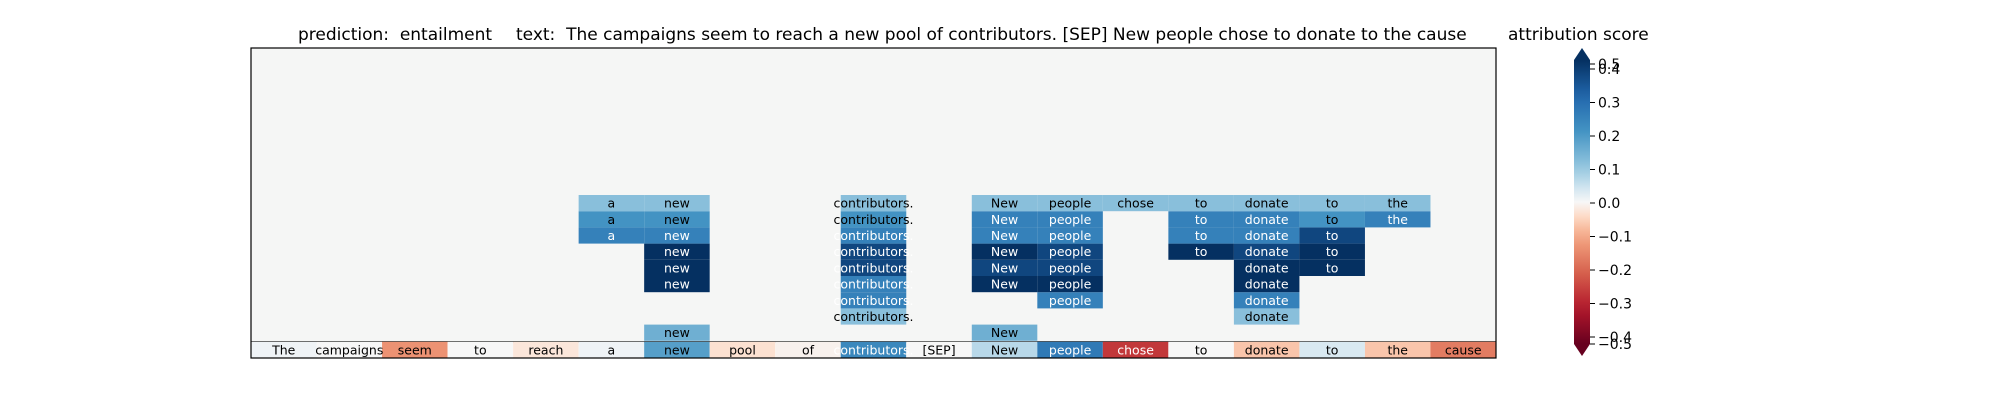 The image size is (2000, 400). I want to click on colorbar-tick-label: −0.2, so click(1615, 271).